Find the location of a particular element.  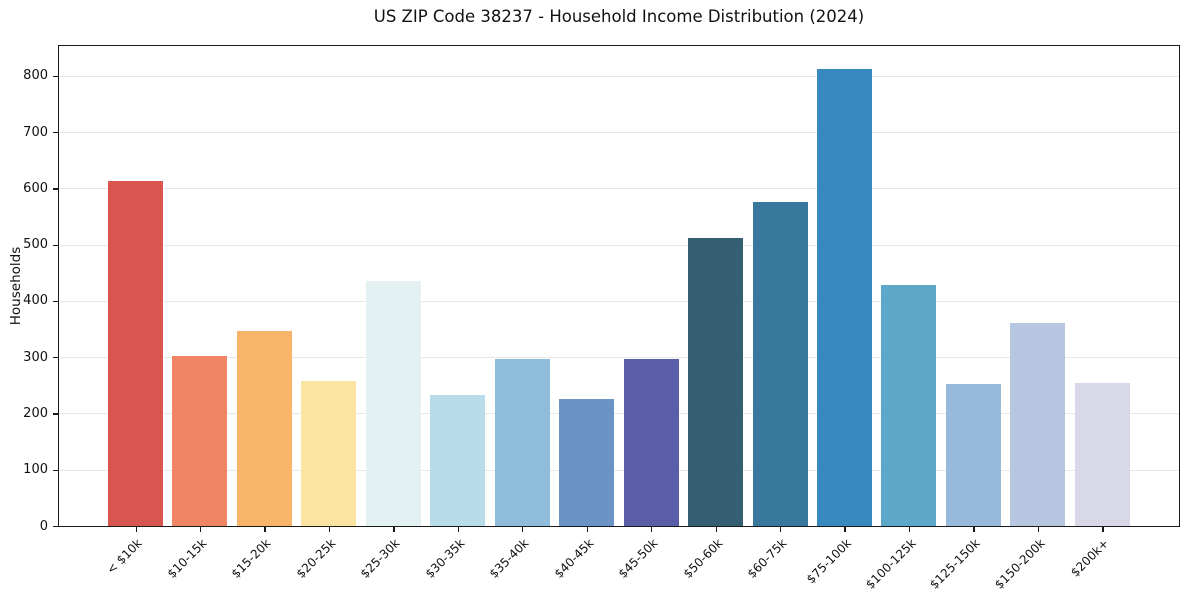

x-tick-label-text: $150-200k is located at coordinates (1019, 563).